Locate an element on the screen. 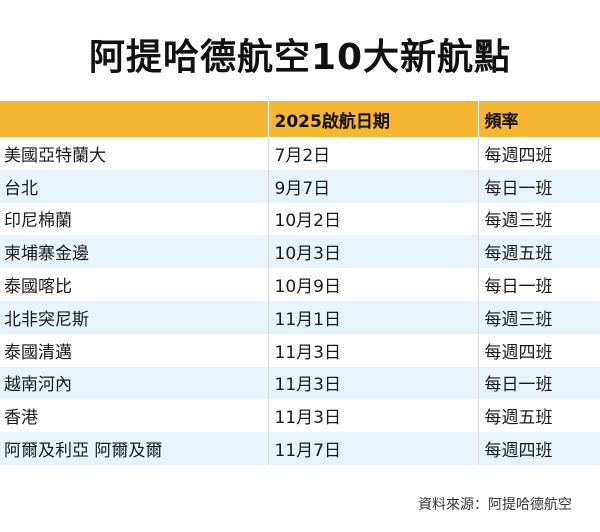  cell-date: 10月3日 is located at coordinates (373, 252).